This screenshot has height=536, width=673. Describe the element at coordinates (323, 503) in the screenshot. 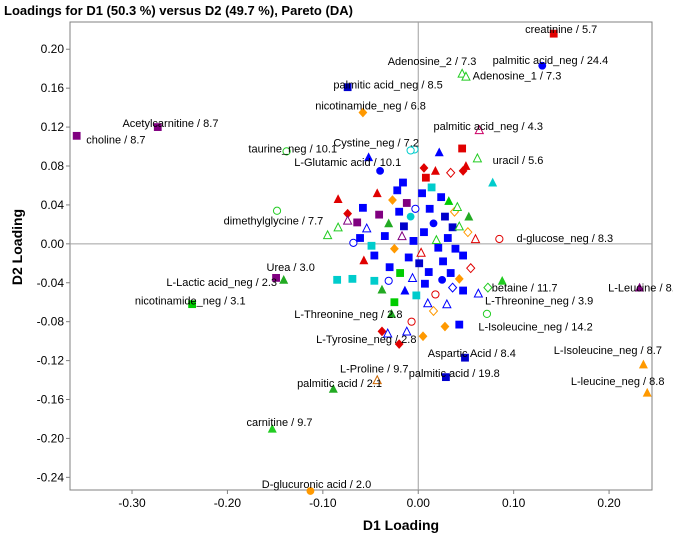

I see `x-tick-label: -0.10` at that location.